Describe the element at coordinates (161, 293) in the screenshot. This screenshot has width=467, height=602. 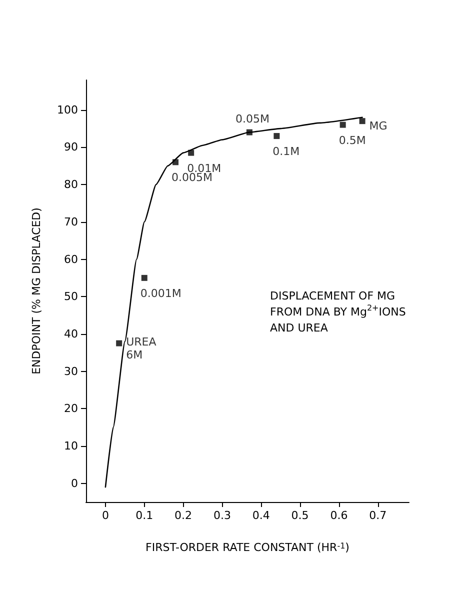
I see `annotation: 0.001M` at that location.